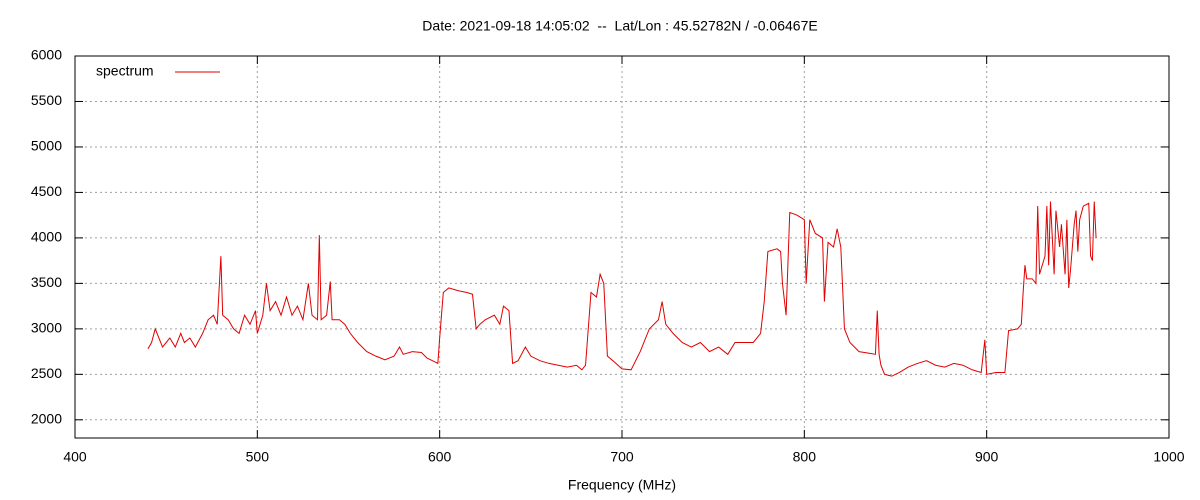  I want to click on y-tick-label: 3000, so click(46, 328).